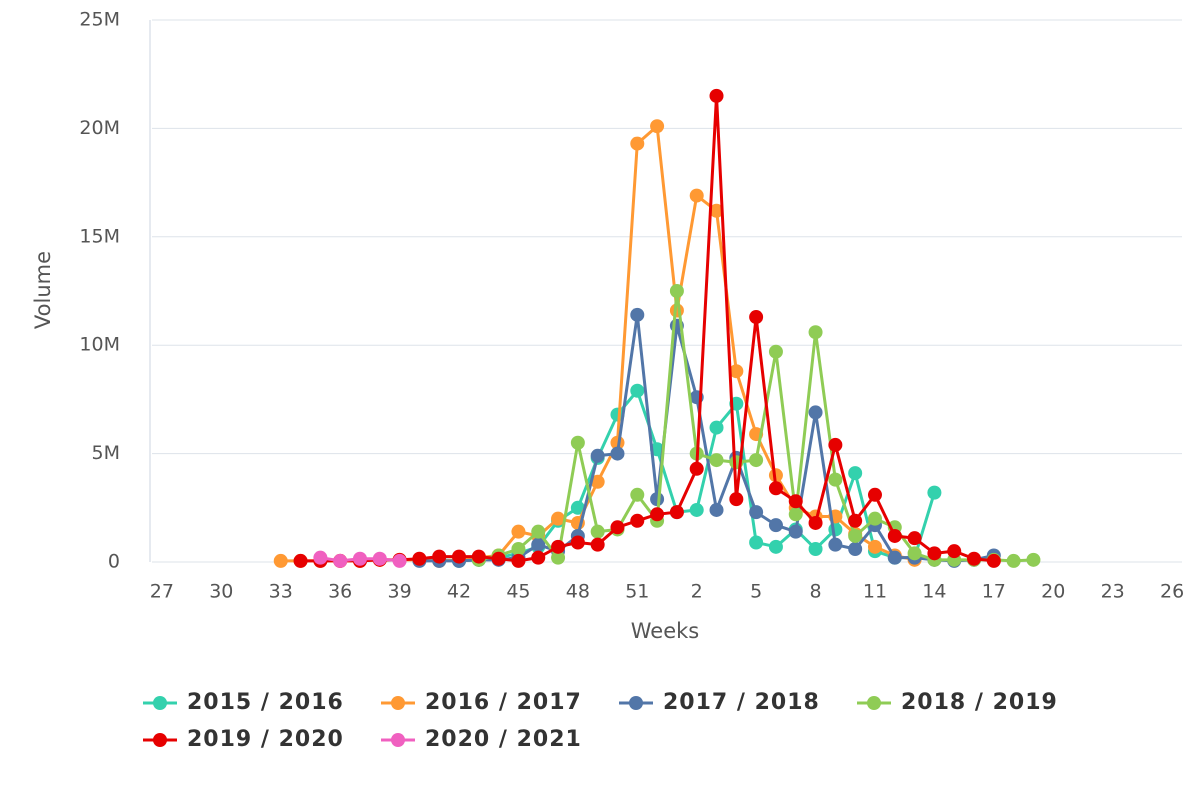 The height and width of the screenshot is (804, 1200). I want to click on x-tick-label: 26, so click(1172, 592).